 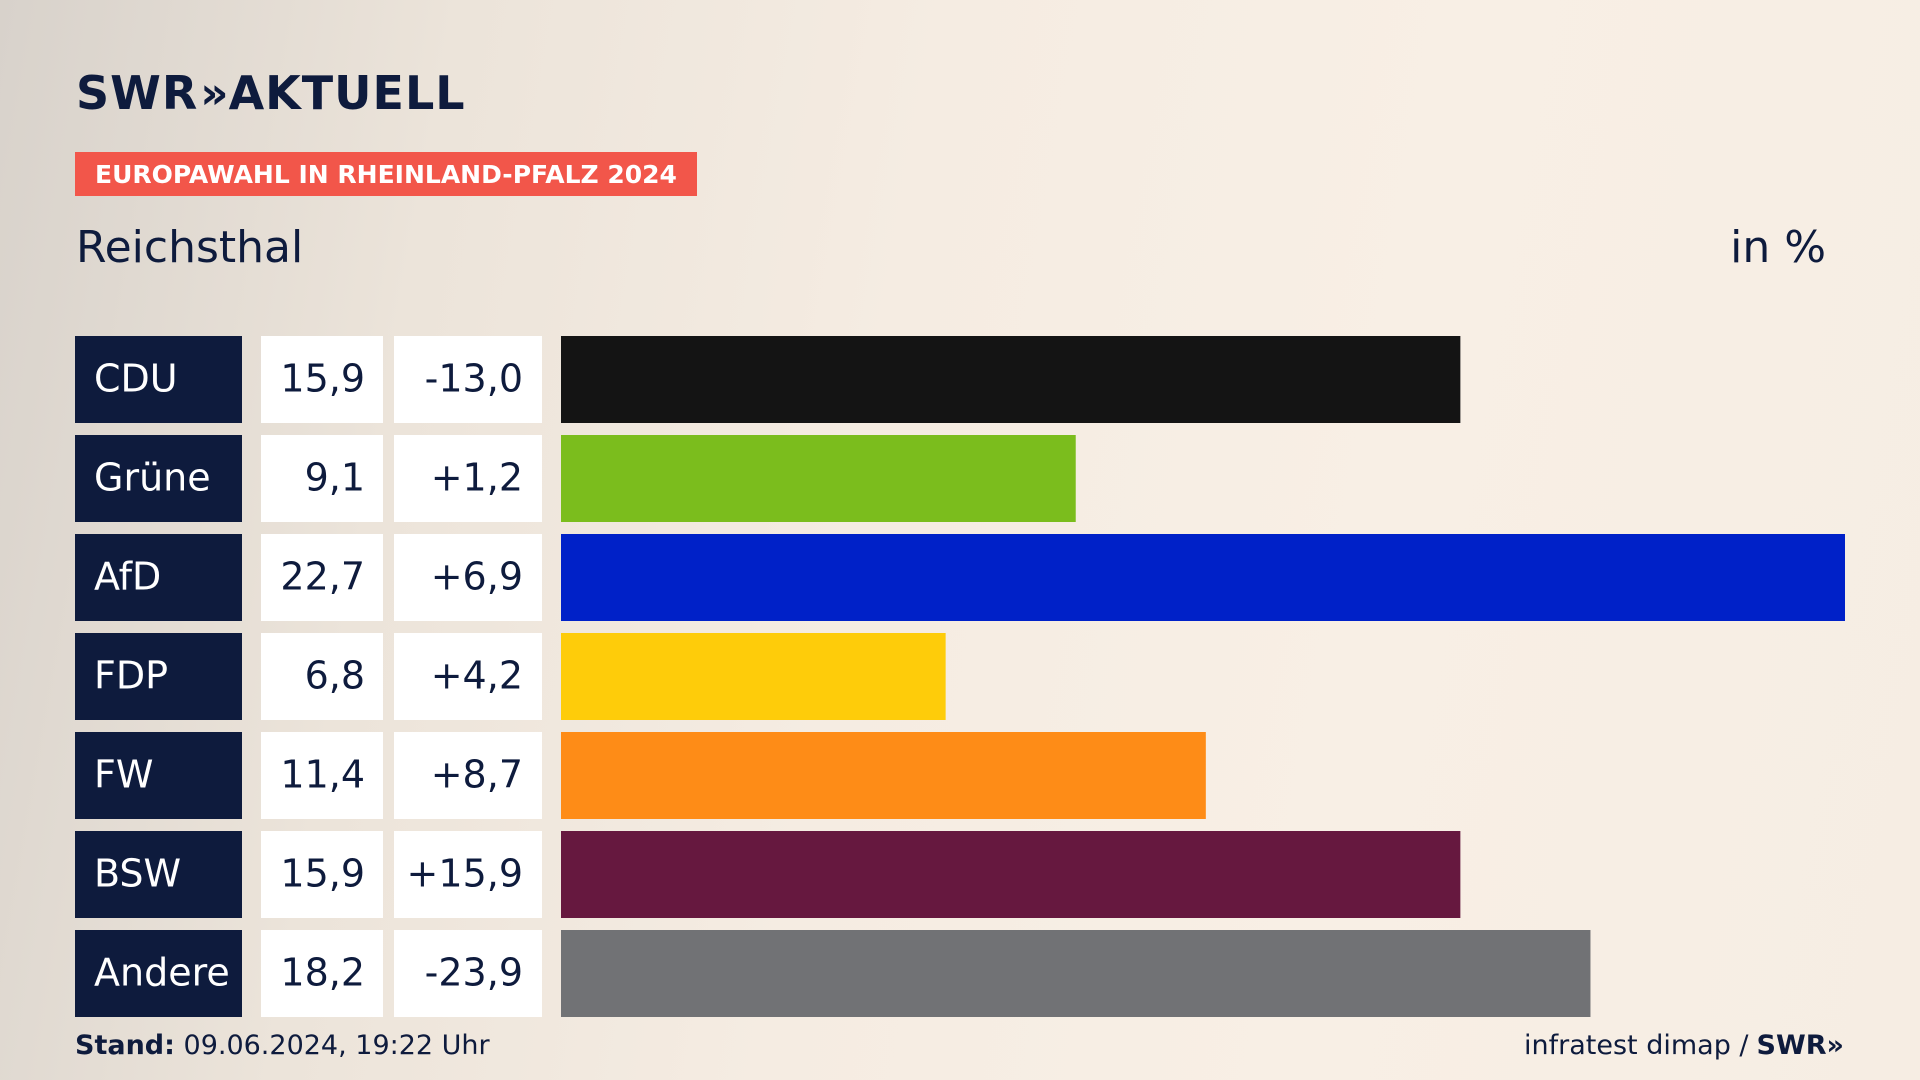 What do you see at coordinates (477, 775) in the screenshot?
I see `change-label: +8,7` at bounding box center [477, 775].